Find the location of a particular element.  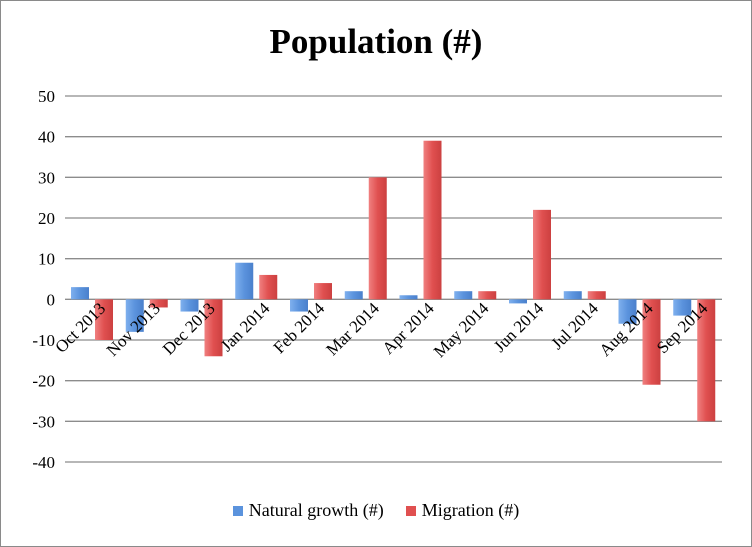

x-tick-label: Jul 2014 is located at coordinates (574, 325).